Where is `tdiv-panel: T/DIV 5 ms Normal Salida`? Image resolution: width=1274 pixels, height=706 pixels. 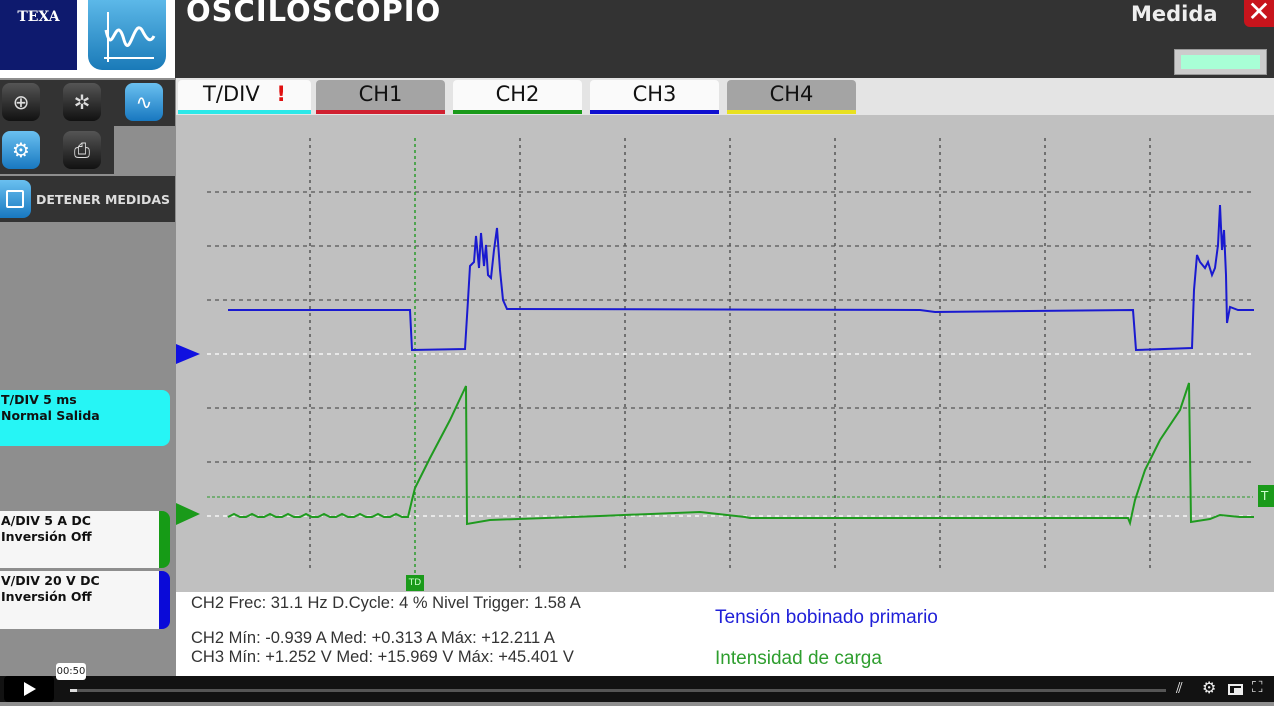
tdiv-panel: T/DIV 5 ms Normal Salida is located at coordinates (85, 418).